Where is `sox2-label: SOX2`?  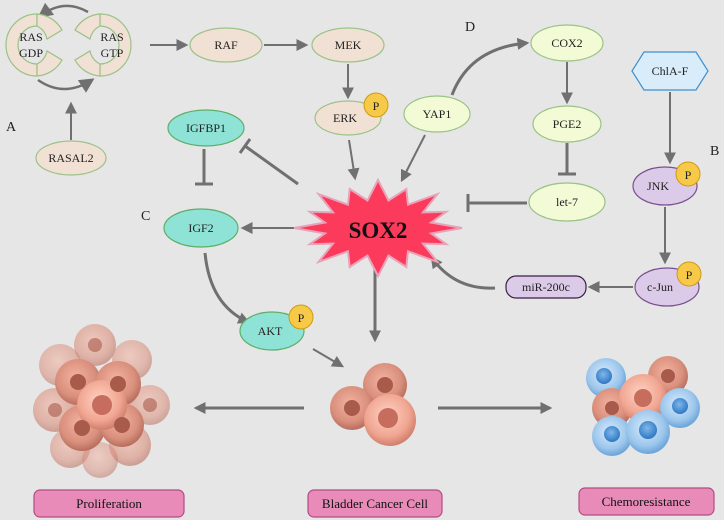
sox2-label: SOX2 is located at coordinates (378, 230).